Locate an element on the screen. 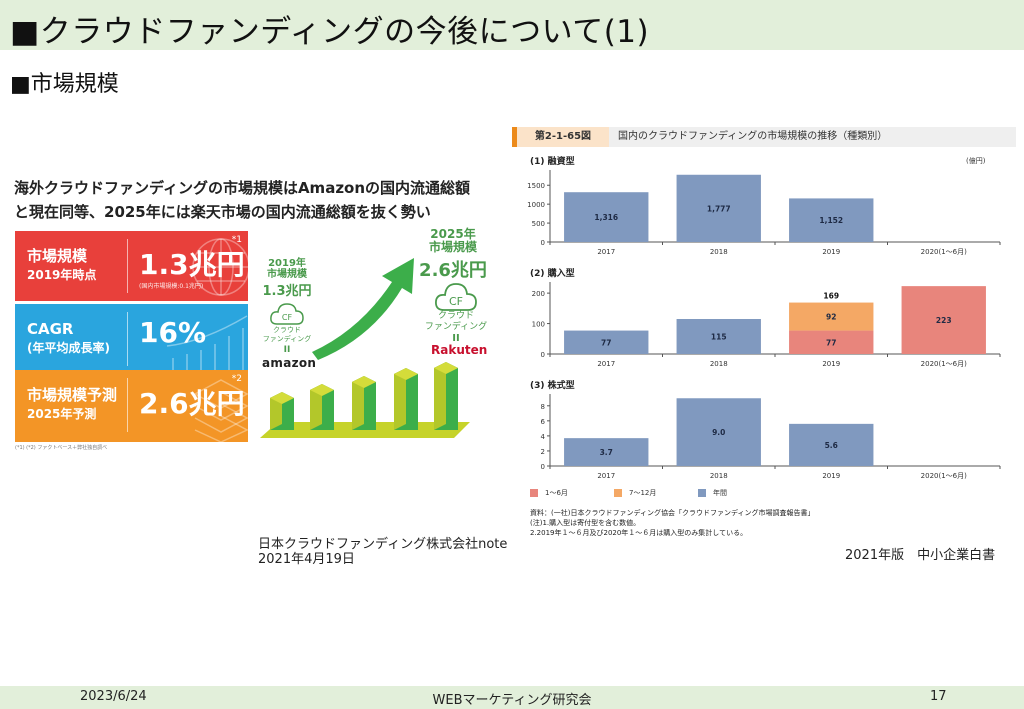 The width and height of the screenshot is (1024, 709). stat-label: 市場規模 2019年時点 is located at coordinates (61, 266).